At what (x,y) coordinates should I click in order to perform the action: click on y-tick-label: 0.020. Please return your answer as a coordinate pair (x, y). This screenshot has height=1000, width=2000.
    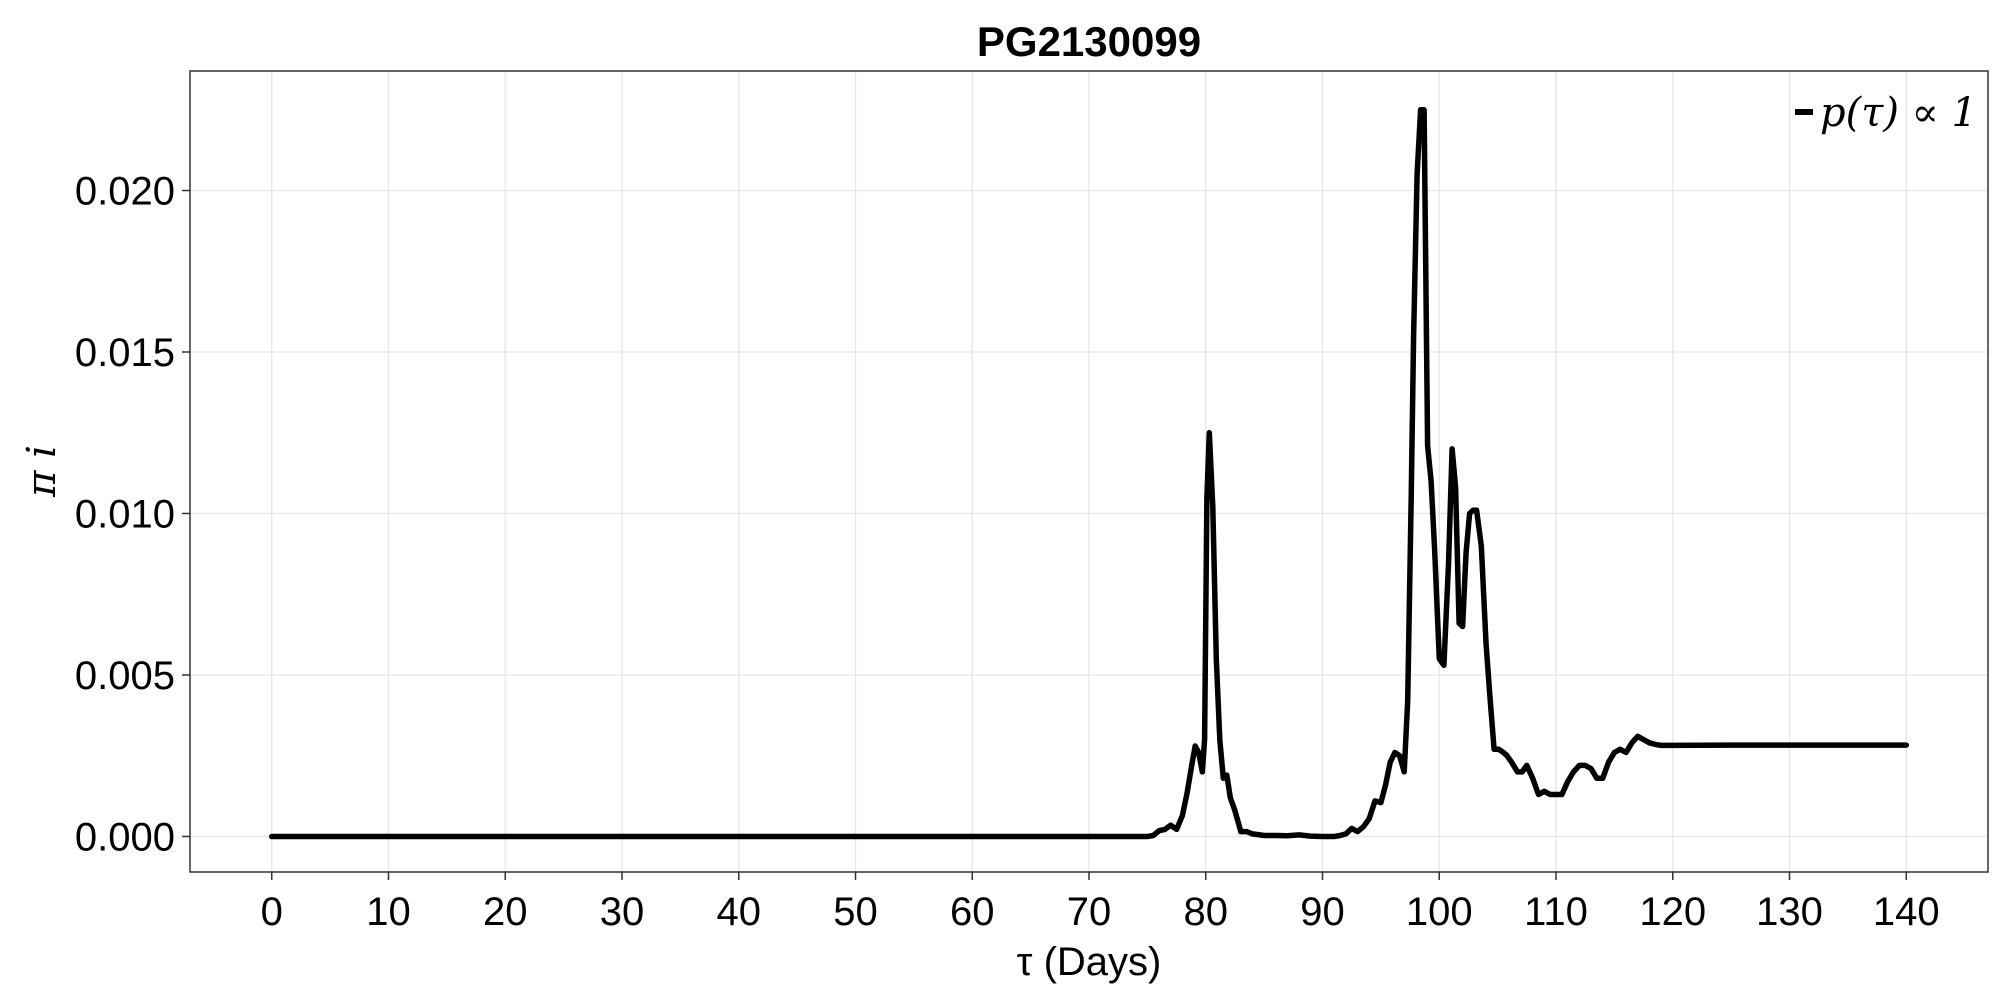
    Looking at the image, I should click on (125, 192).